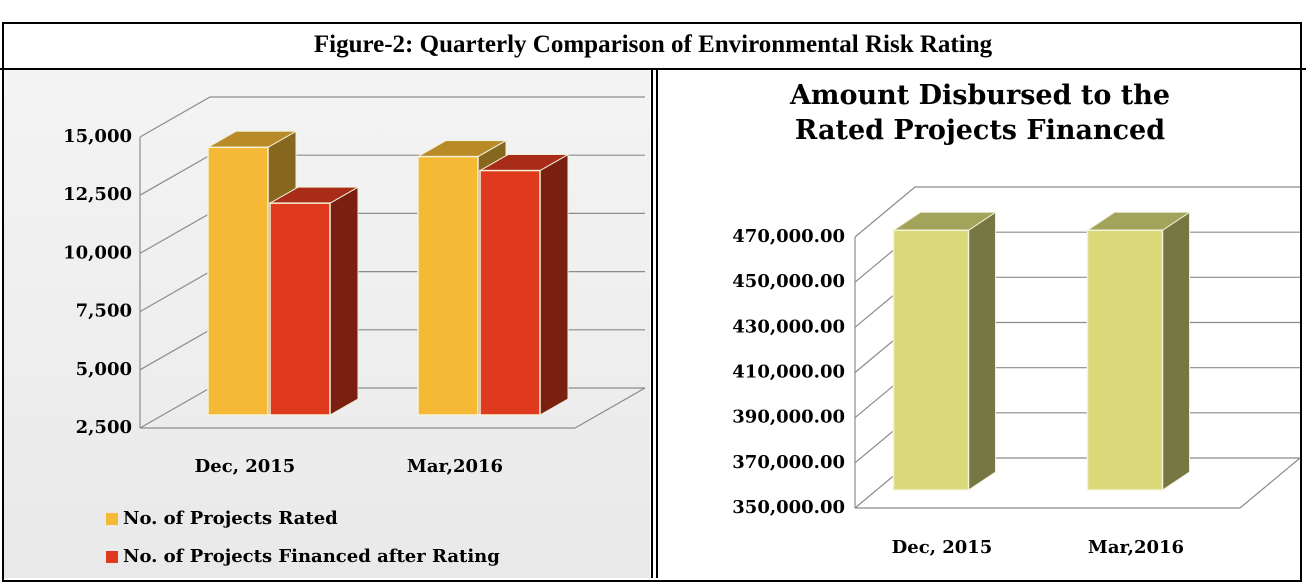 The image size is (1306, 582). I want to click on y-tick-label: 5,000, so click(104, 369).